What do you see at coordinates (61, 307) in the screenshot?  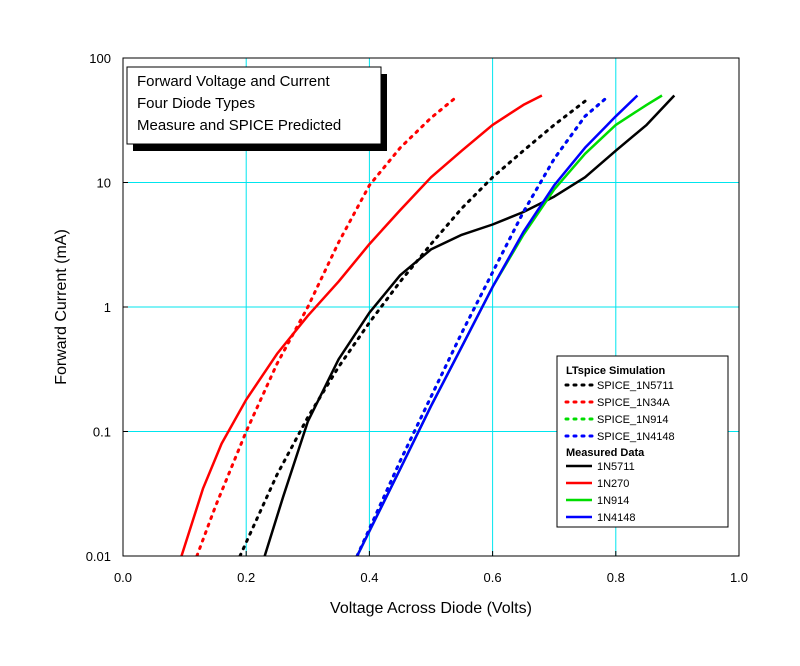 I see `y-axis-title: Forward Current (mA)` at bounding box center [61, 307].